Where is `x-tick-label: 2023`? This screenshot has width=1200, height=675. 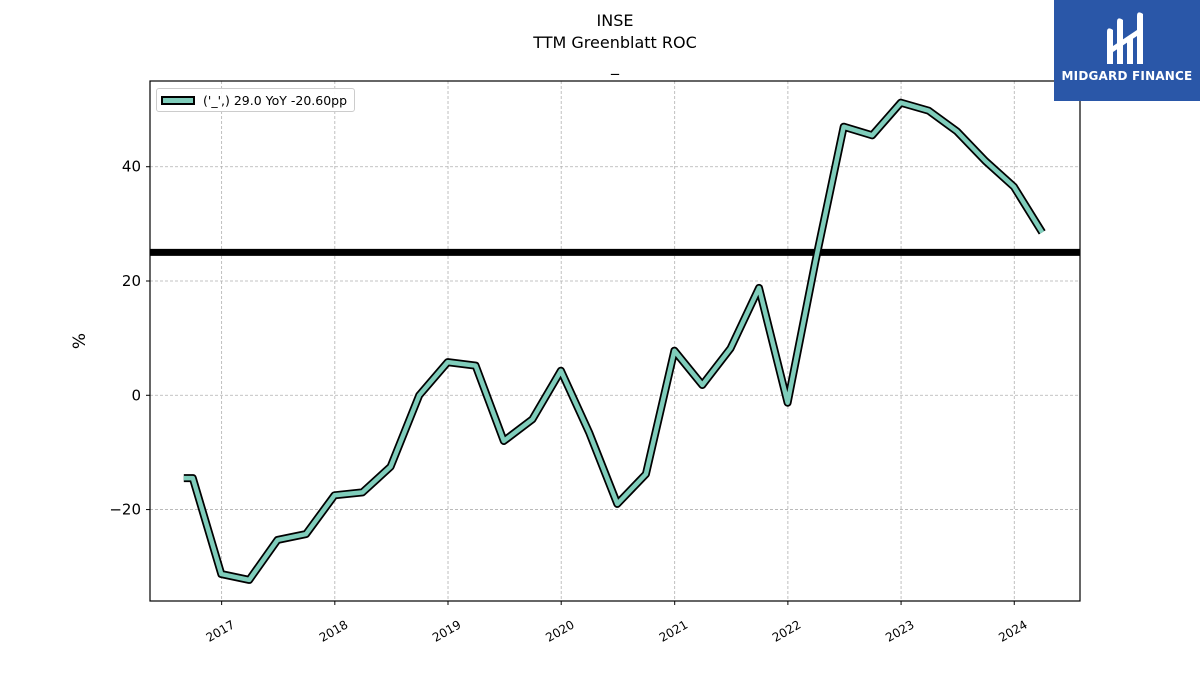 x-tick-label: 2023 is located at coordinates (899, 630).